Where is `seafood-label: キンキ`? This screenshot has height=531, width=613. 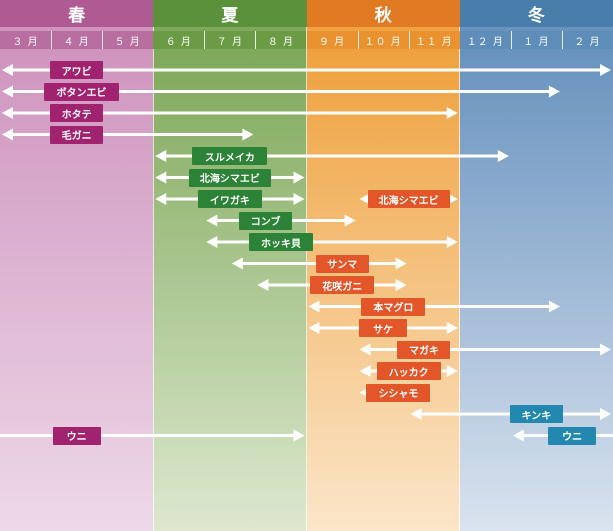 seafood-label: キンキ is located at coordinates (536, 414).